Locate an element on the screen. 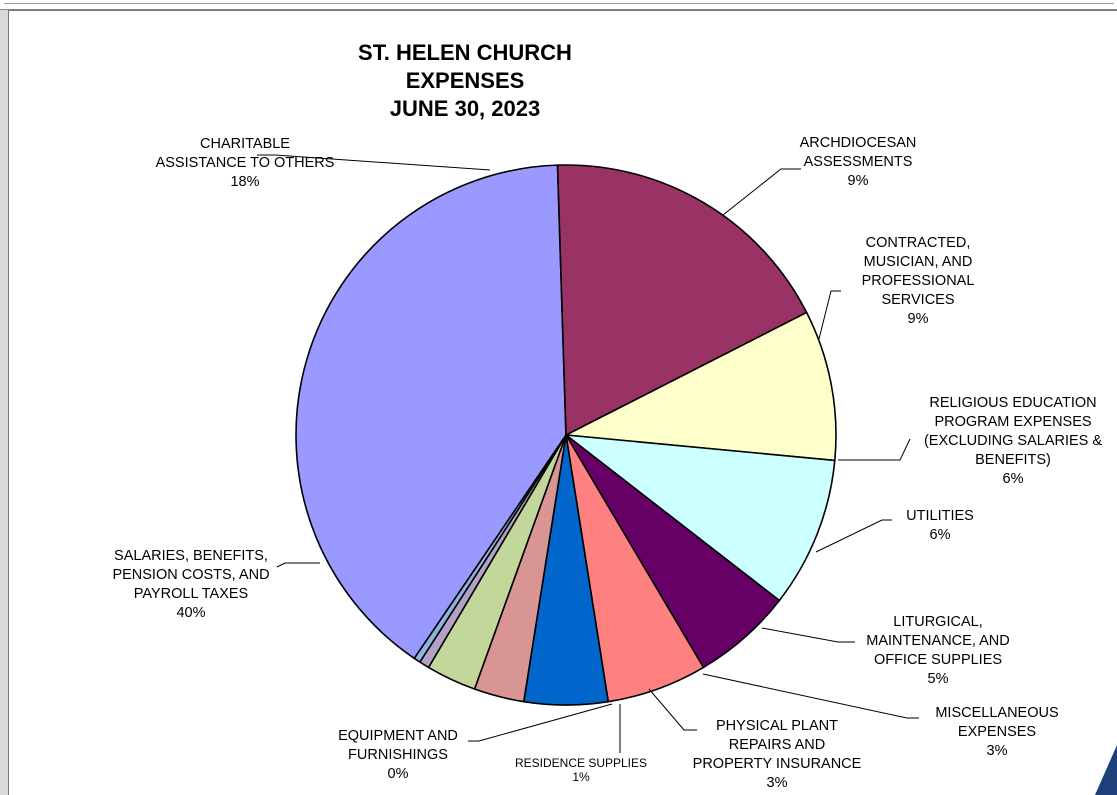 This screenshot has height=795, width=1117. slice-label: MISCELLANEOUS EXPENSES 3% is located at coordinates (996, 732).